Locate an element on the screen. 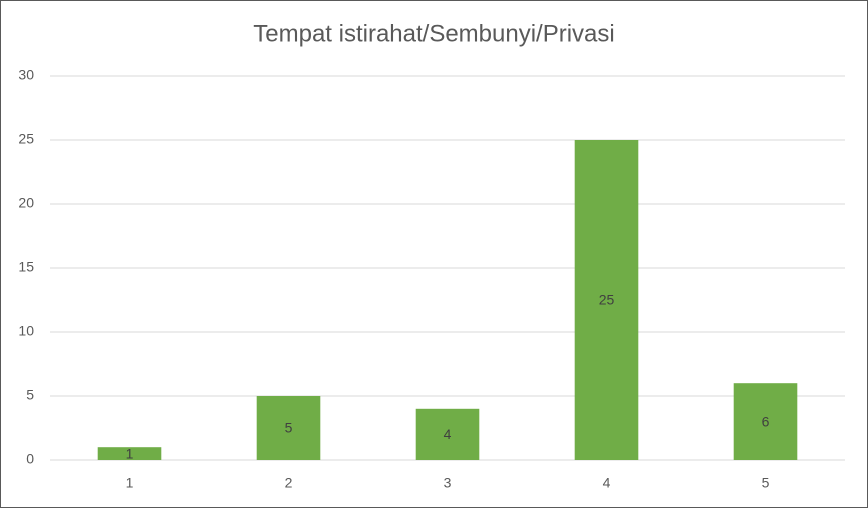 This screenshot has width=868, height=508. data-label: 5 is located at coordinates (289, 428).